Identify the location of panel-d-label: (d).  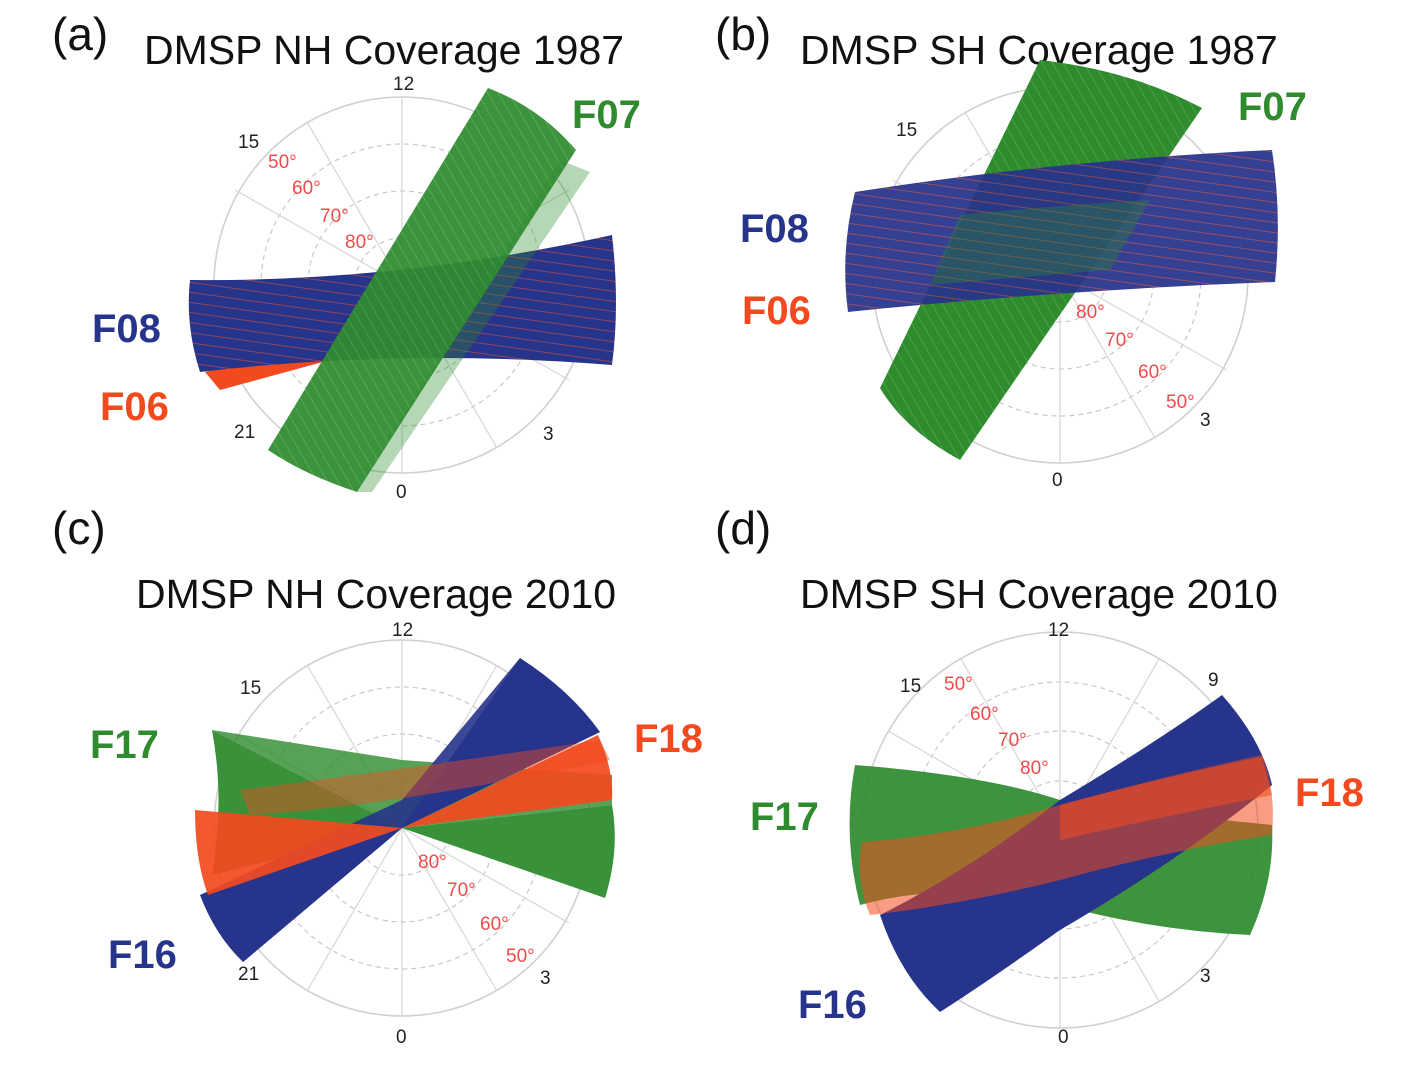
(743, 528).